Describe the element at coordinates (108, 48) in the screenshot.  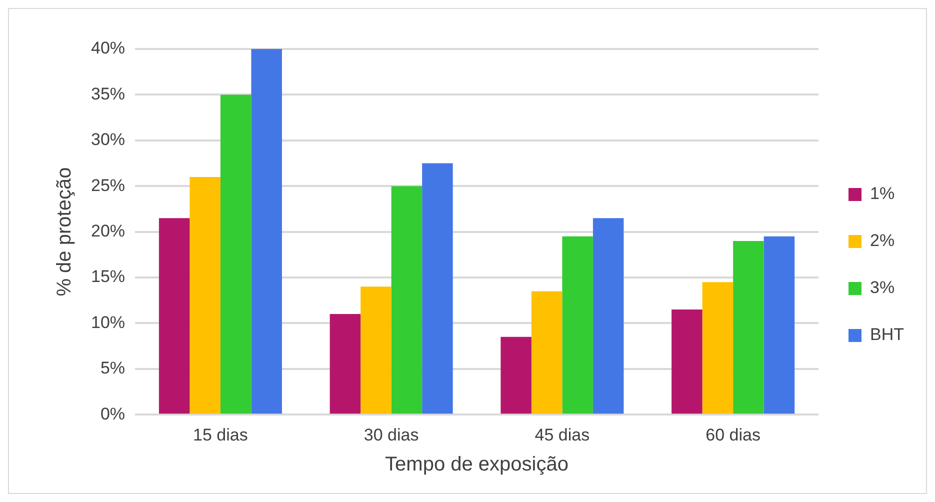
I see `y-tick-label: 40%` at that location.